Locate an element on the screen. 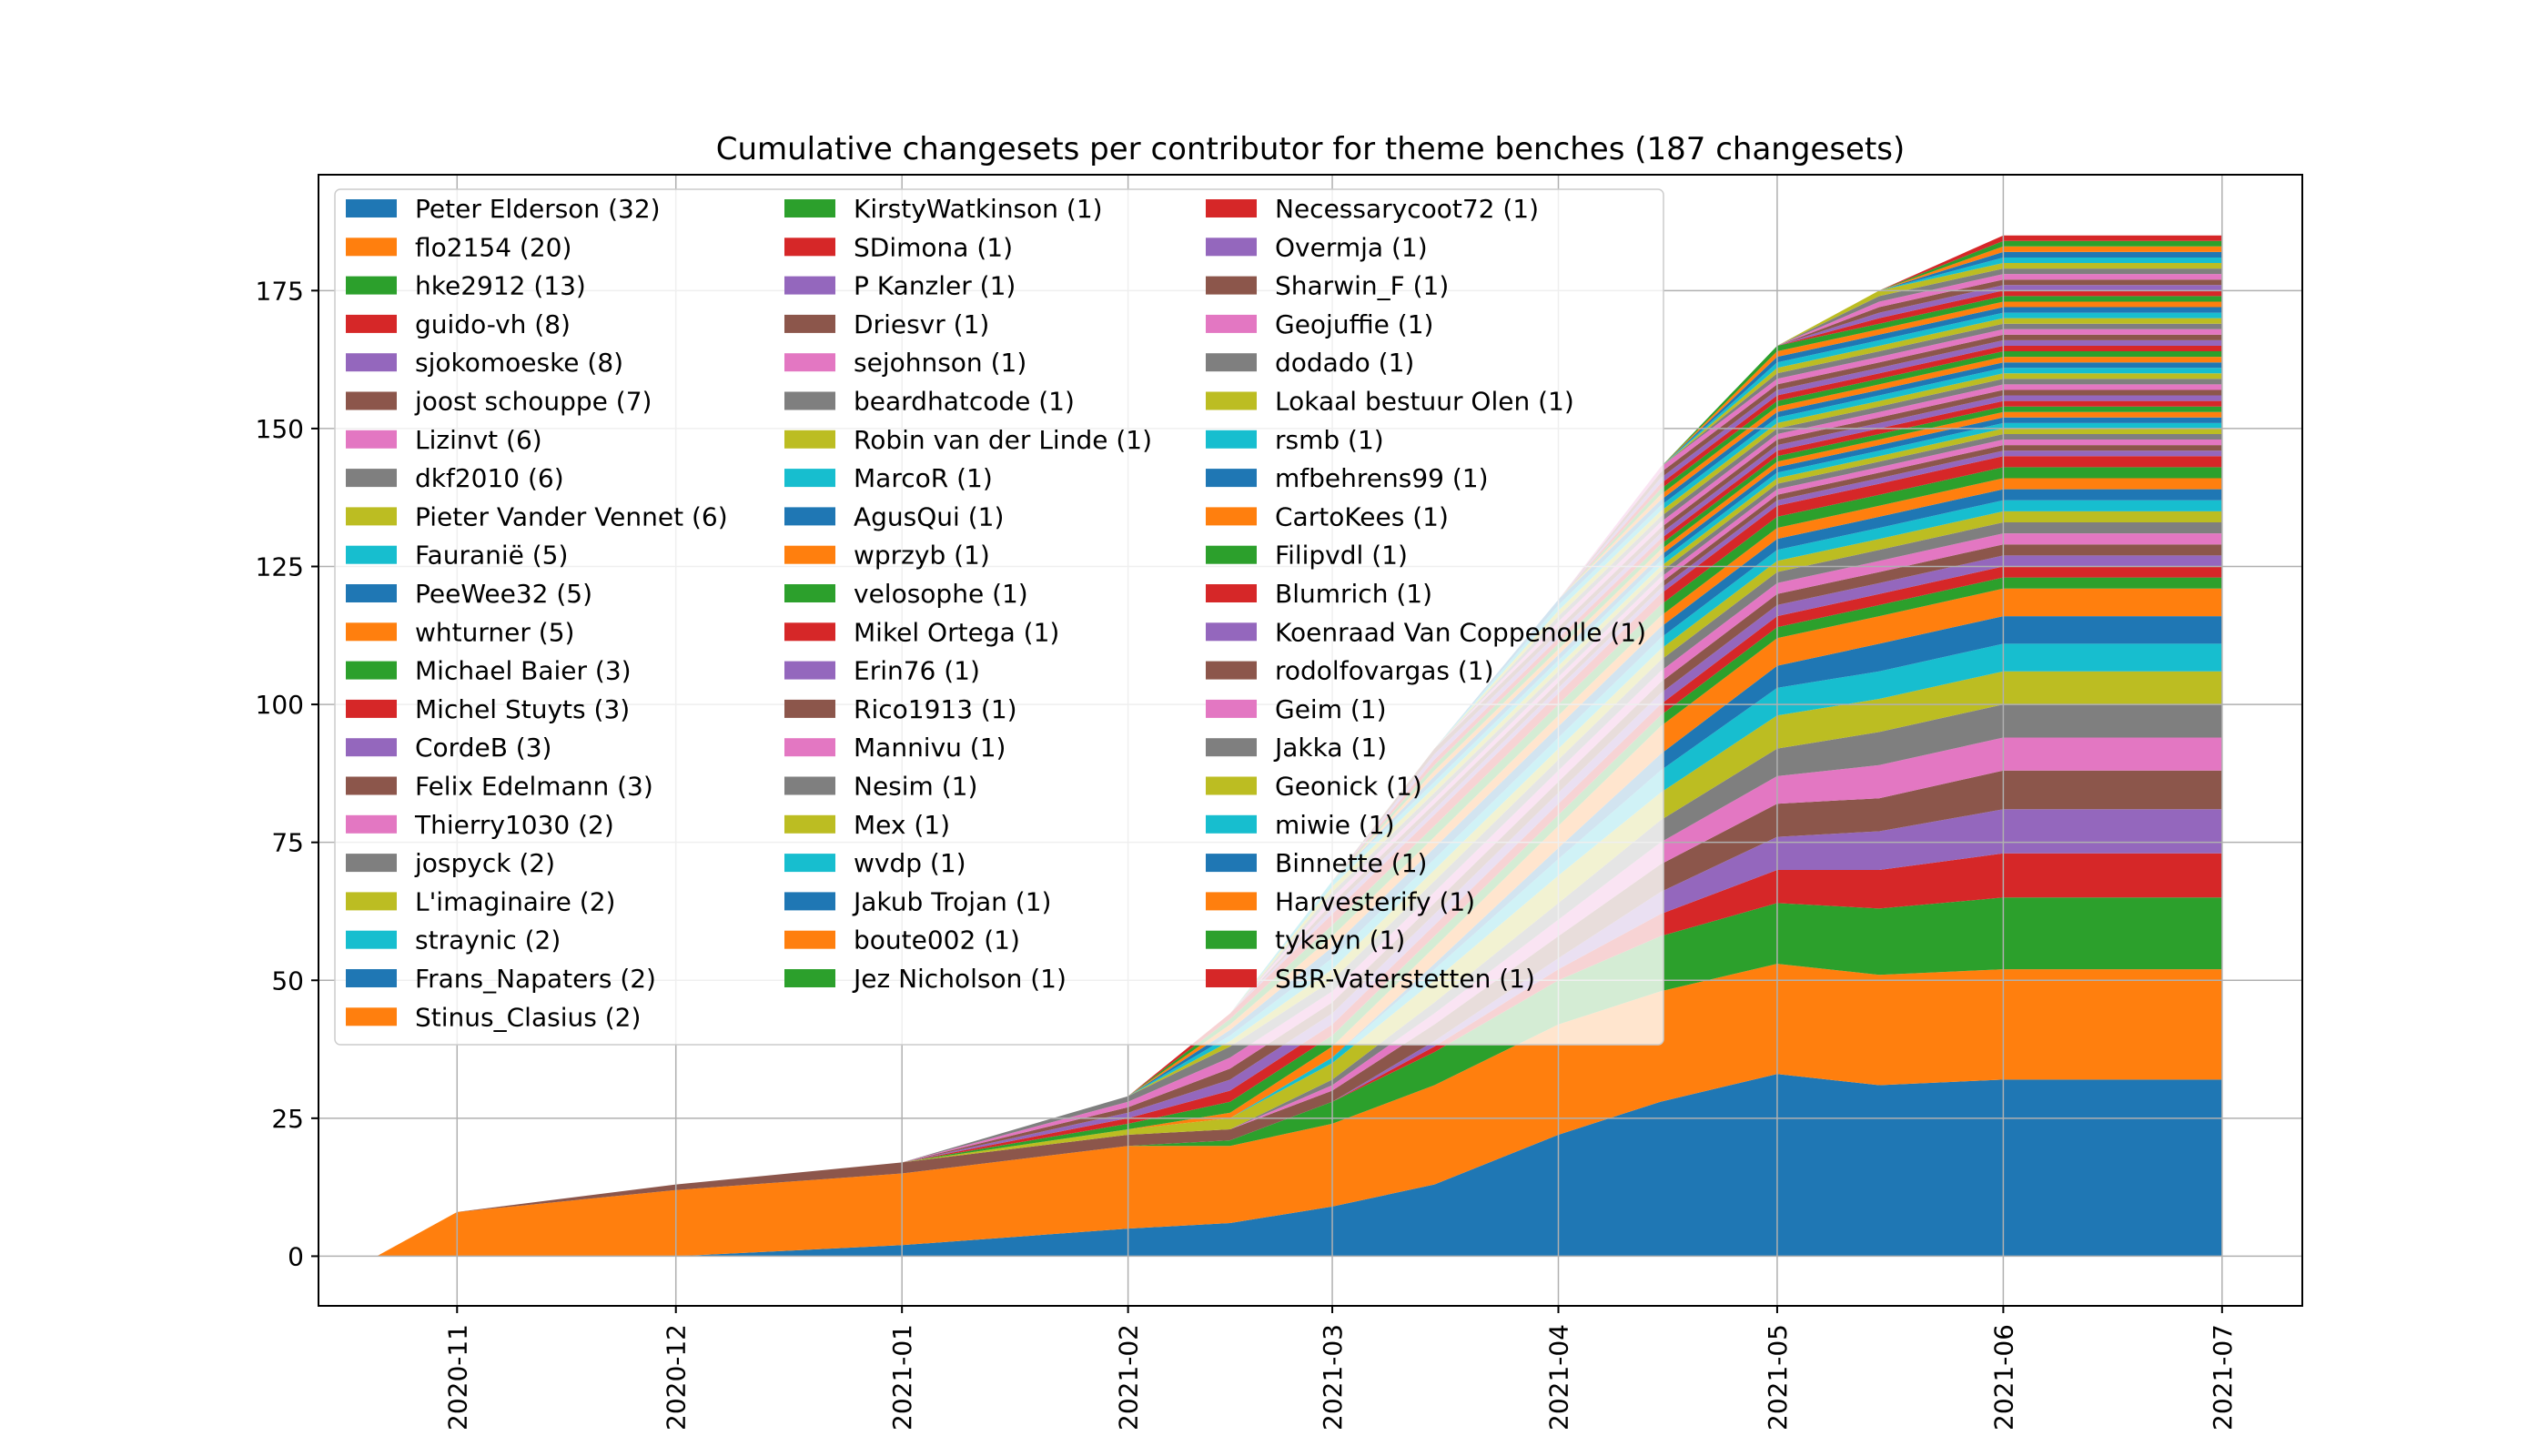  legend-label: sjokomoeske (8) is located at coordinates (519, 363).